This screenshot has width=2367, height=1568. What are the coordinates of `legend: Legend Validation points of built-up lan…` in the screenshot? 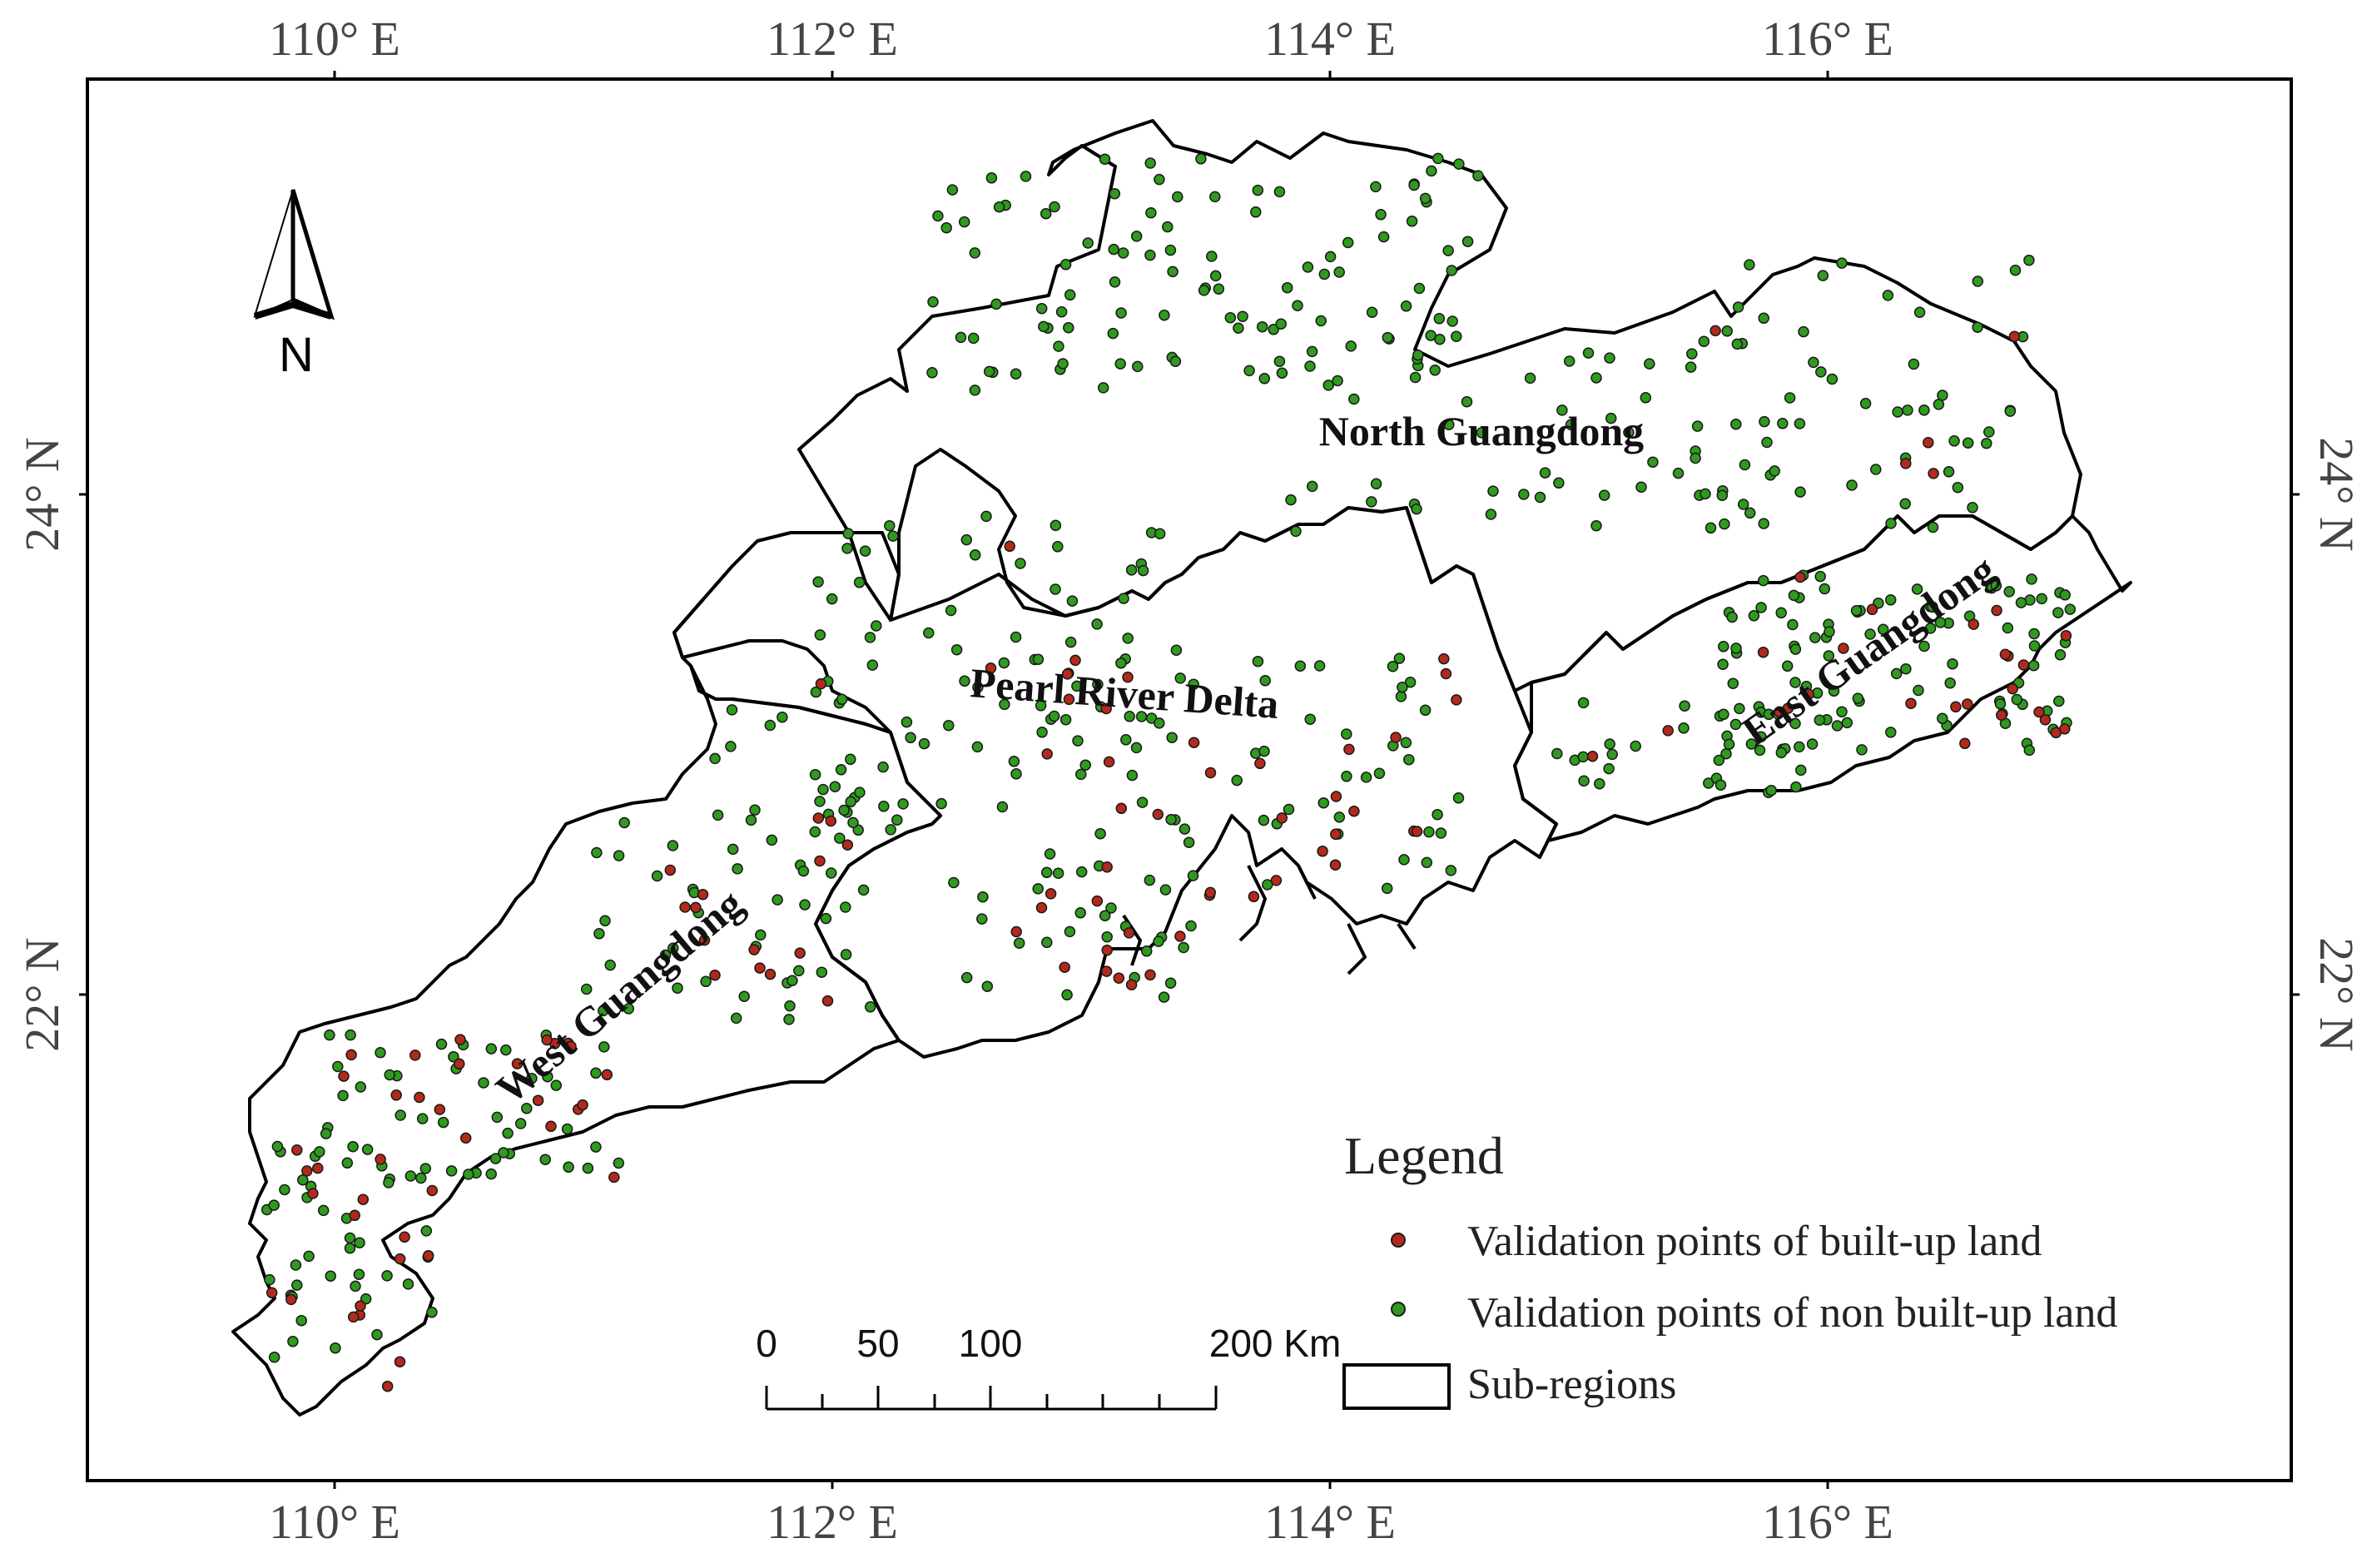 It's located at (1730, 1268).